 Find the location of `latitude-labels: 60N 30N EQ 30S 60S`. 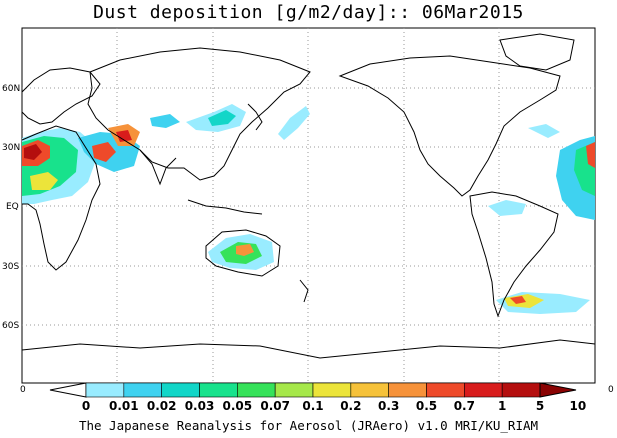

latitude-labels: 60N 30N EQ 30S 60S is located at coordinates (11, 207).